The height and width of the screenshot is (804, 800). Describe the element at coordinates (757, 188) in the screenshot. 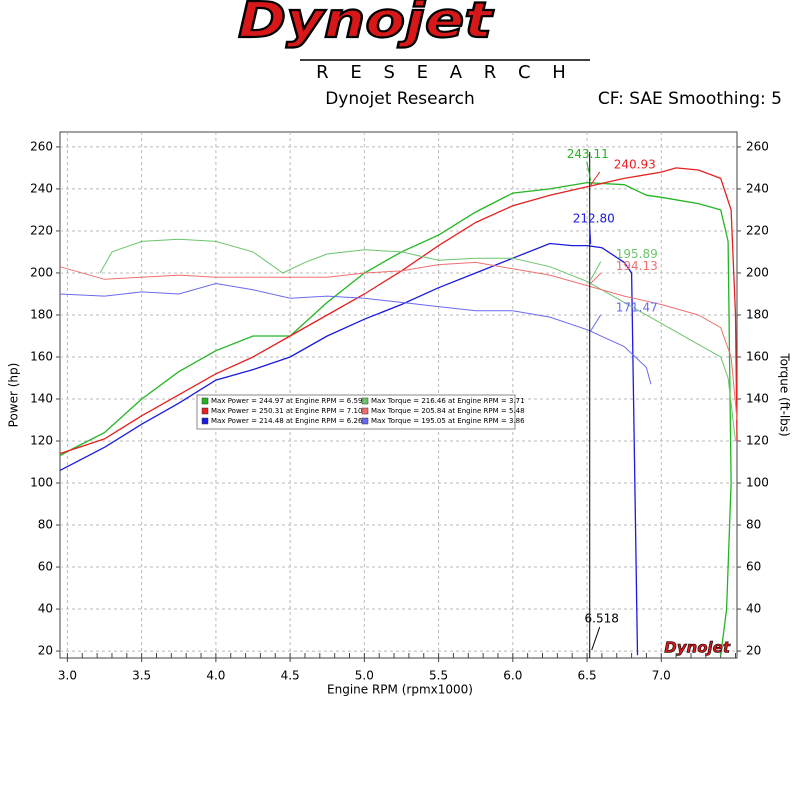

I see `y2-tick-label: 240` at that location.